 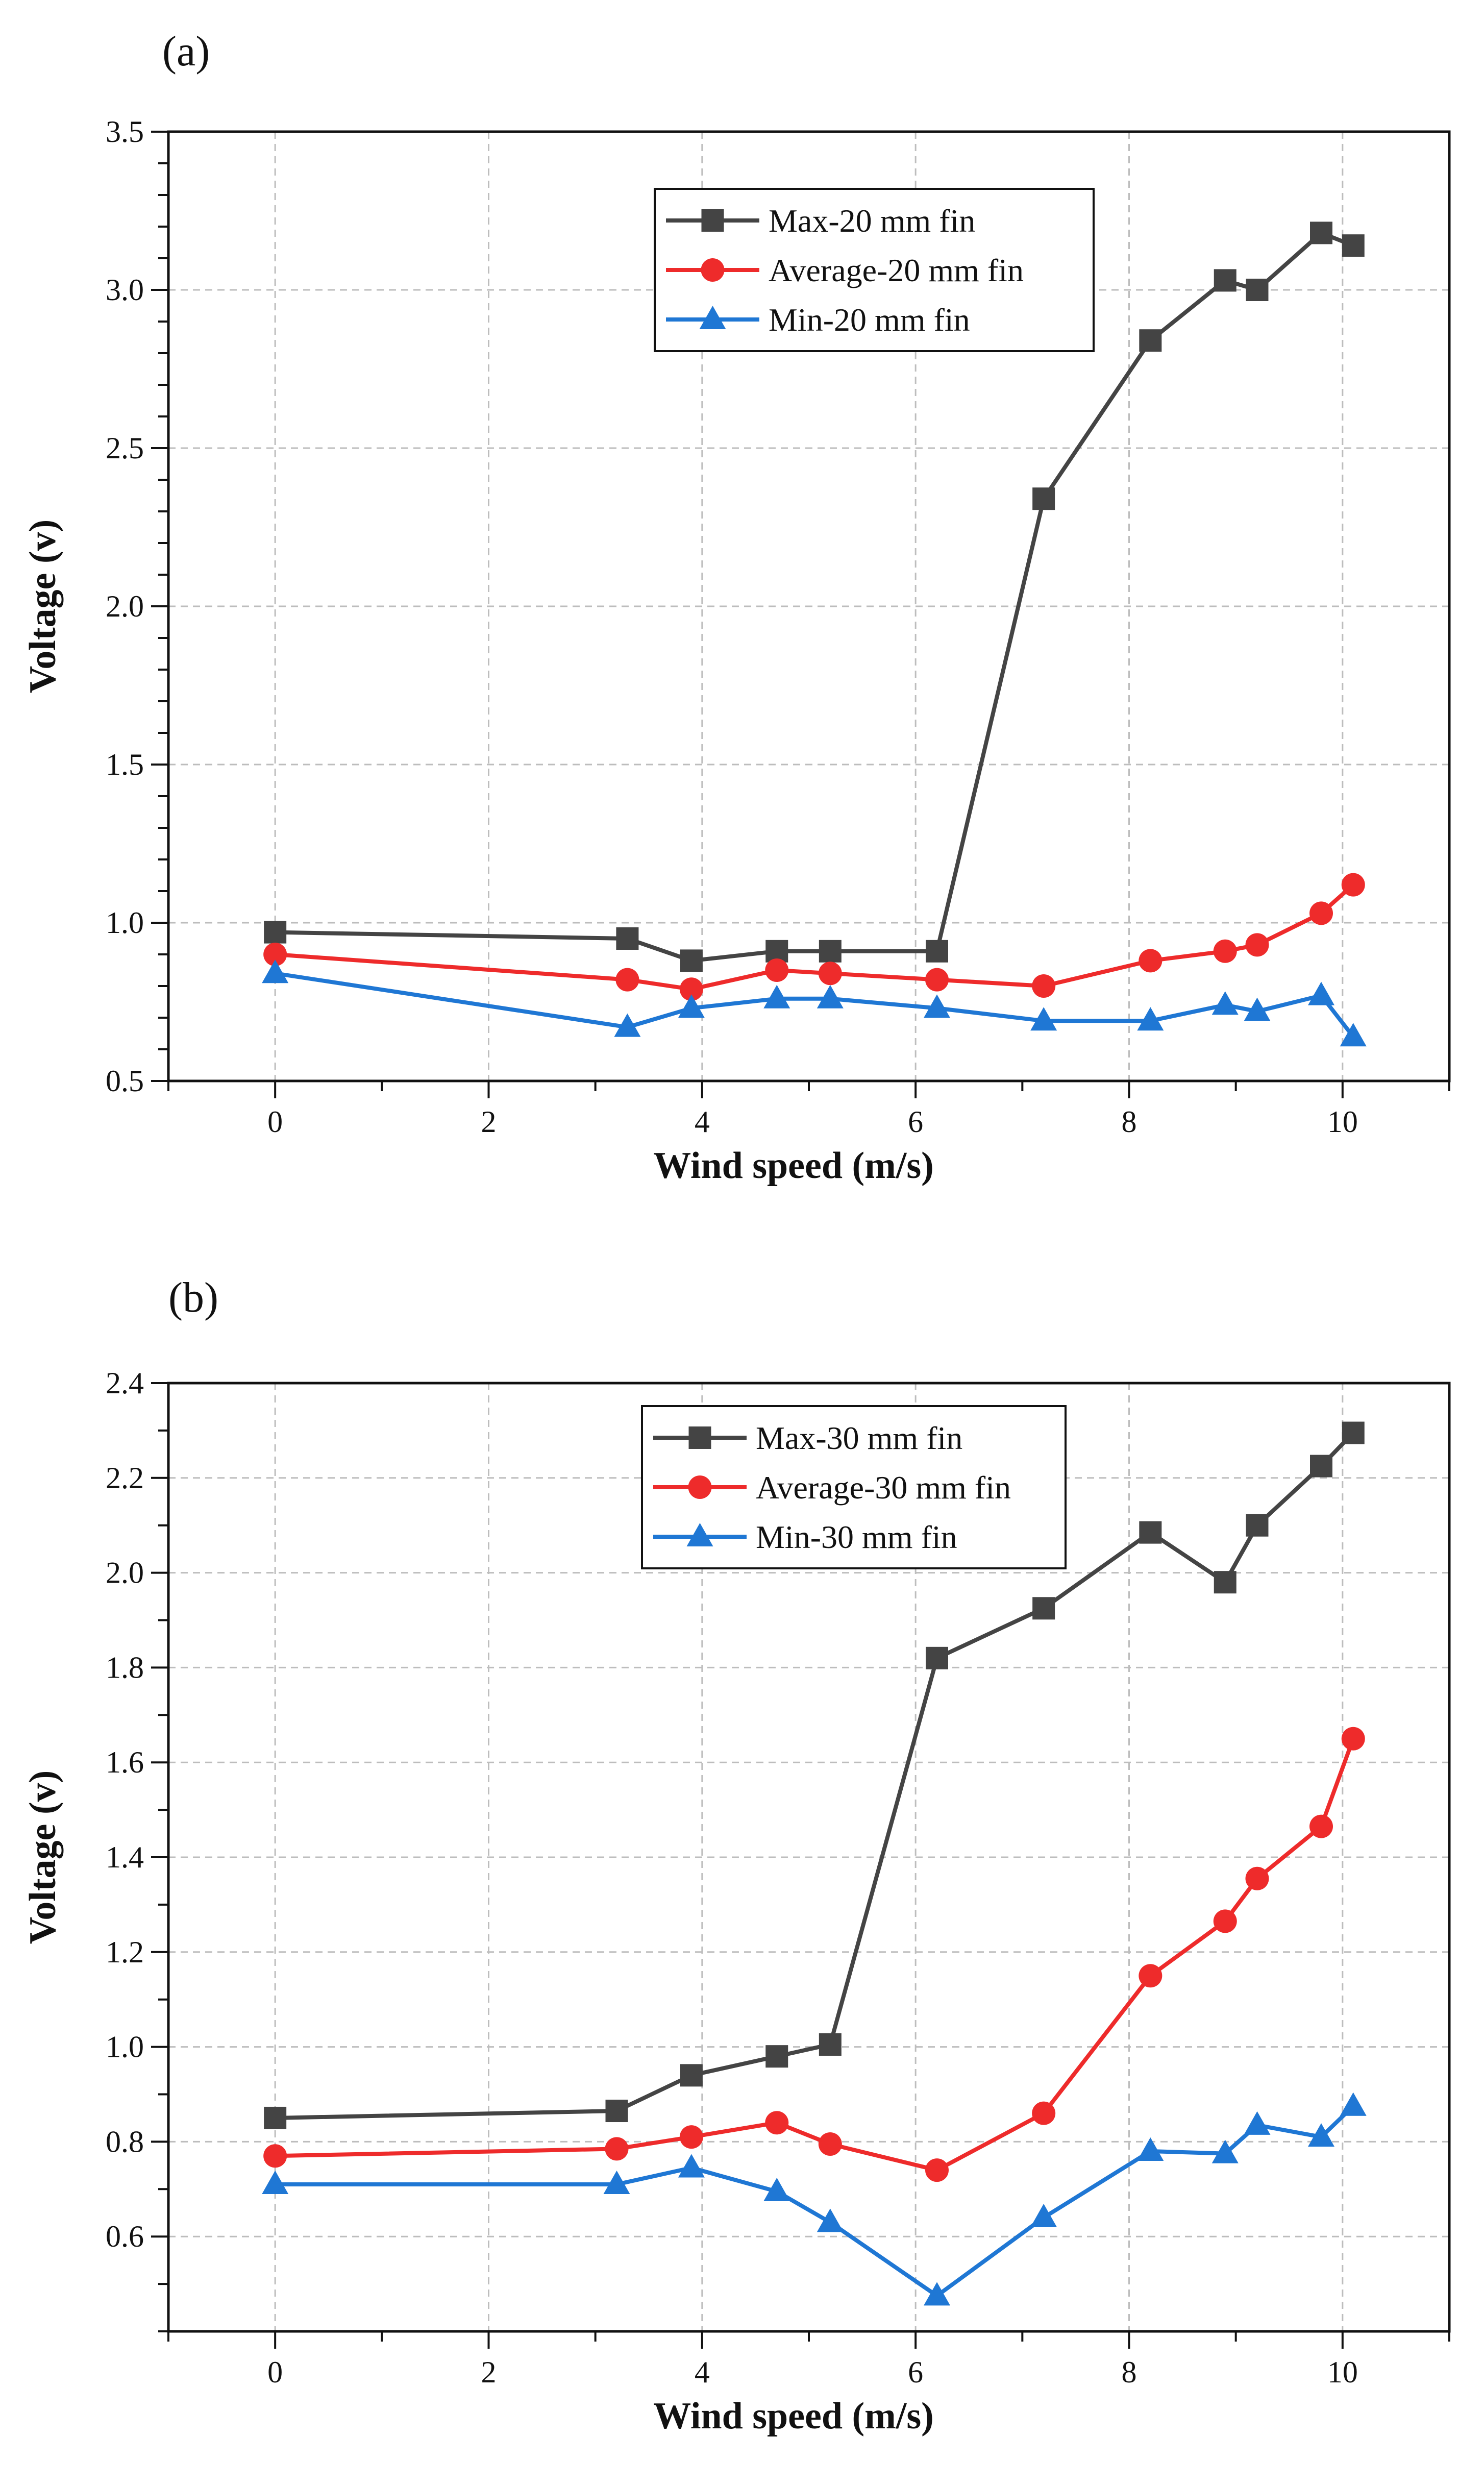 I want to click on y-tick-label: 2.4, so click(x=125, y=1383).